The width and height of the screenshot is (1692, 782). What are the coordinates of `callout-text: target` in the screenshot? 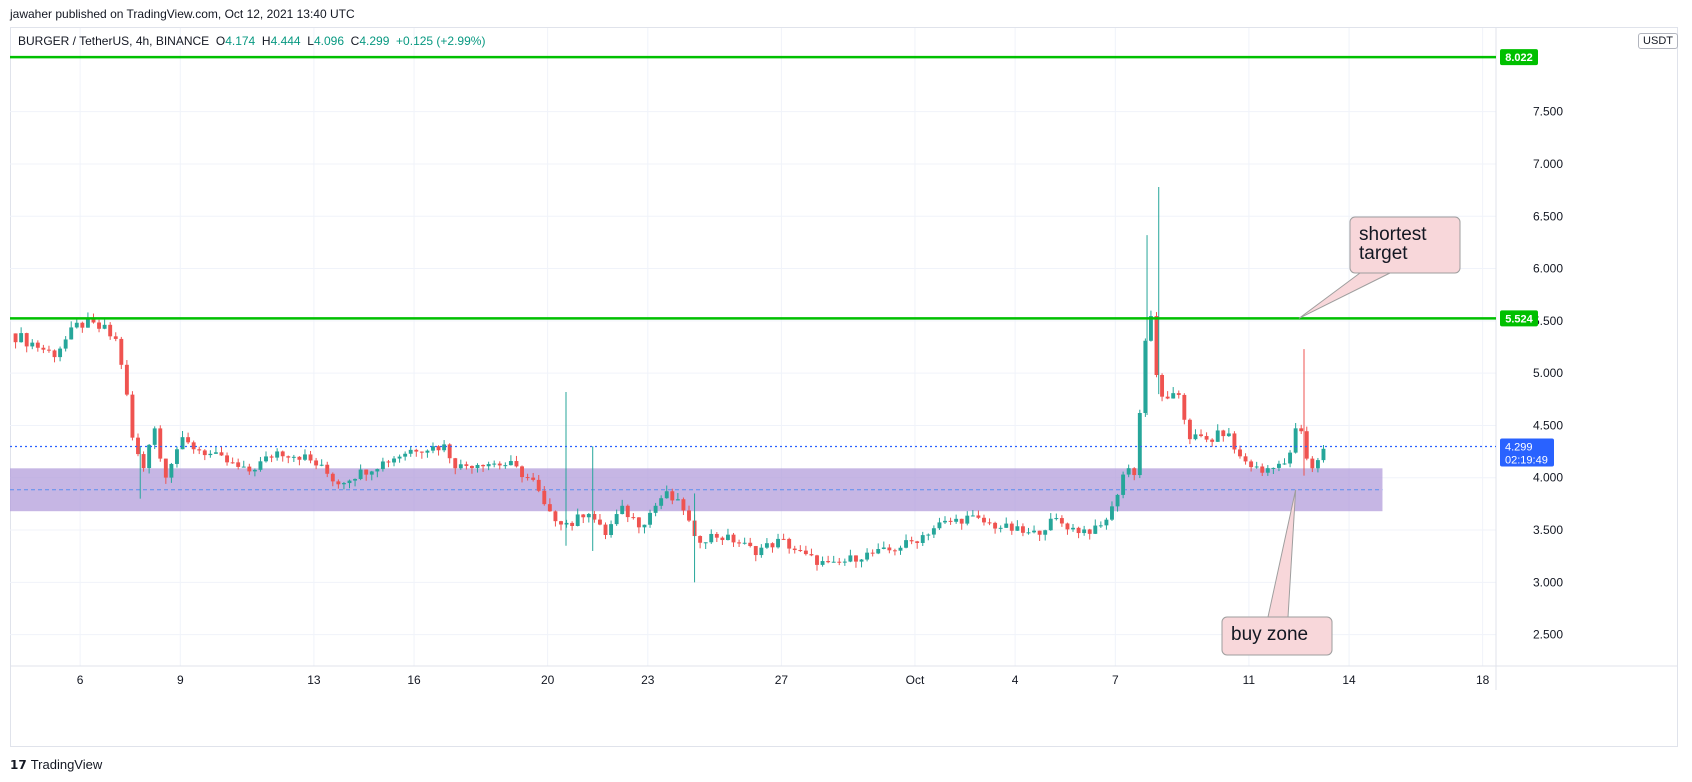 It's located at (1383, 253).